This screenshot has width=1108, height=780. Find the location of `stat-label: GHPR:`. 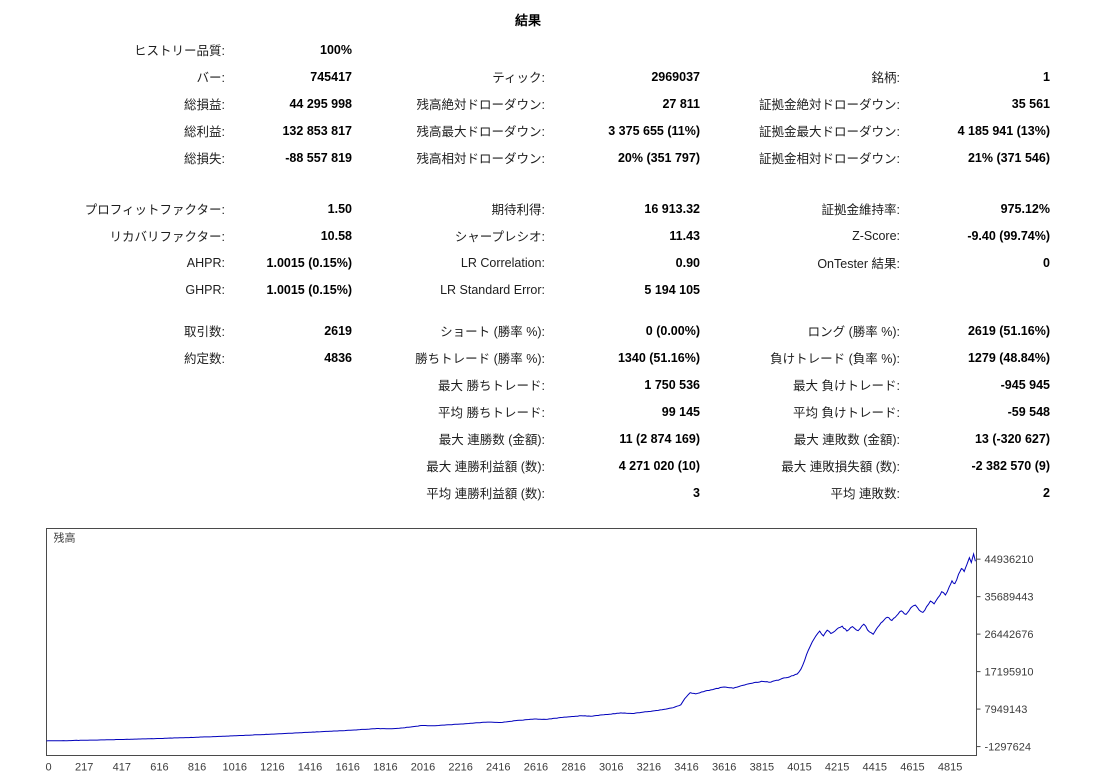

stat-label: GHPR: is located at coordinates (205, 289).